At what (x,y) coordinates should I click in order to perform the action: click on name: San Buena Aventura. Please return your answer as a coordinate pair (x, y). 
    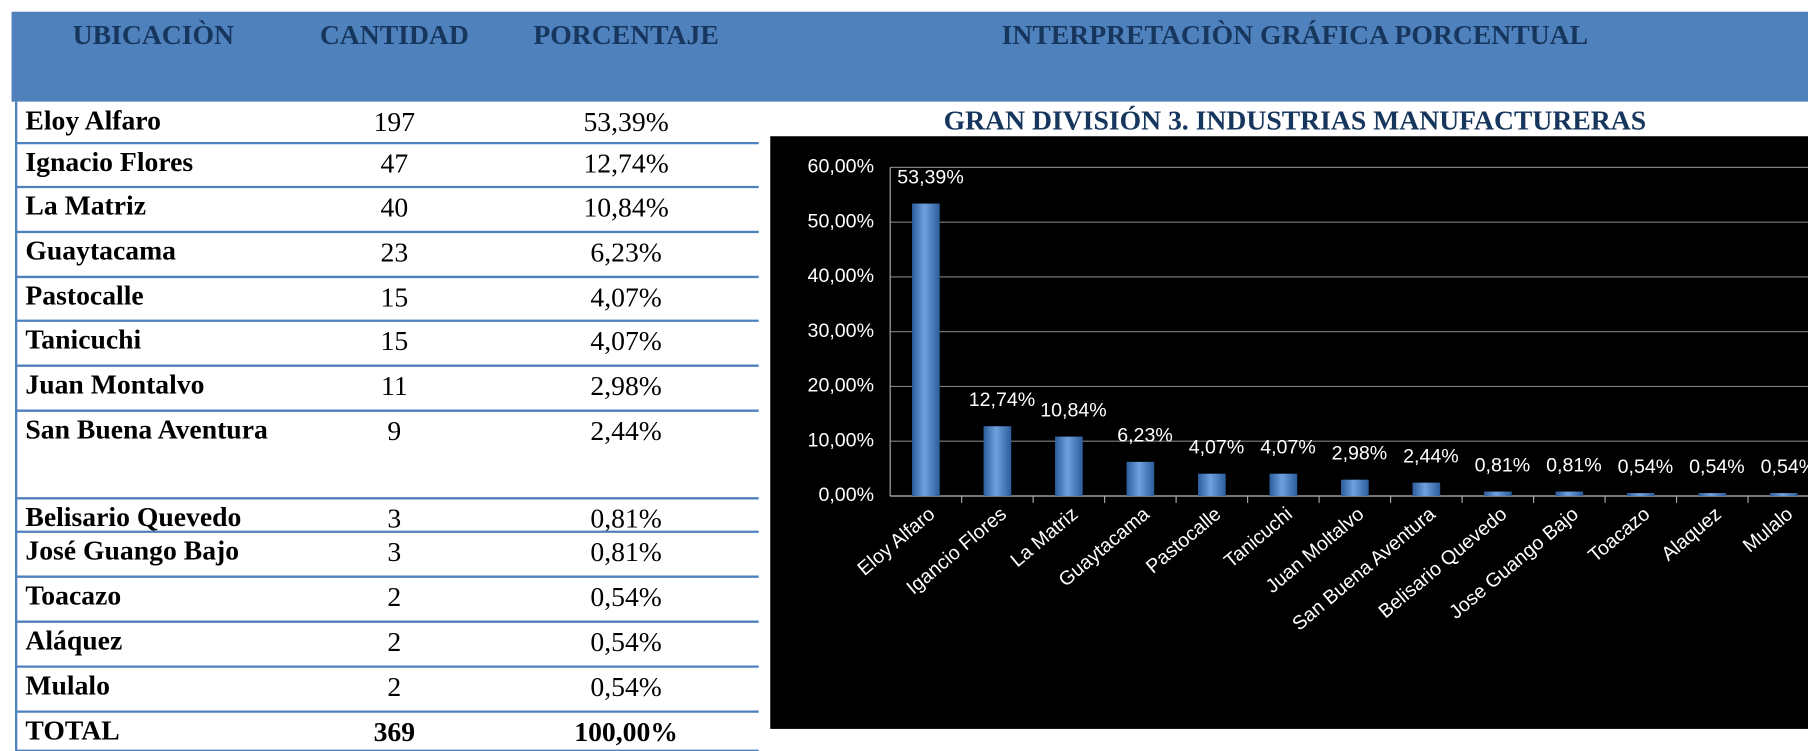
    Looking at the image, I should click on (146, 430).